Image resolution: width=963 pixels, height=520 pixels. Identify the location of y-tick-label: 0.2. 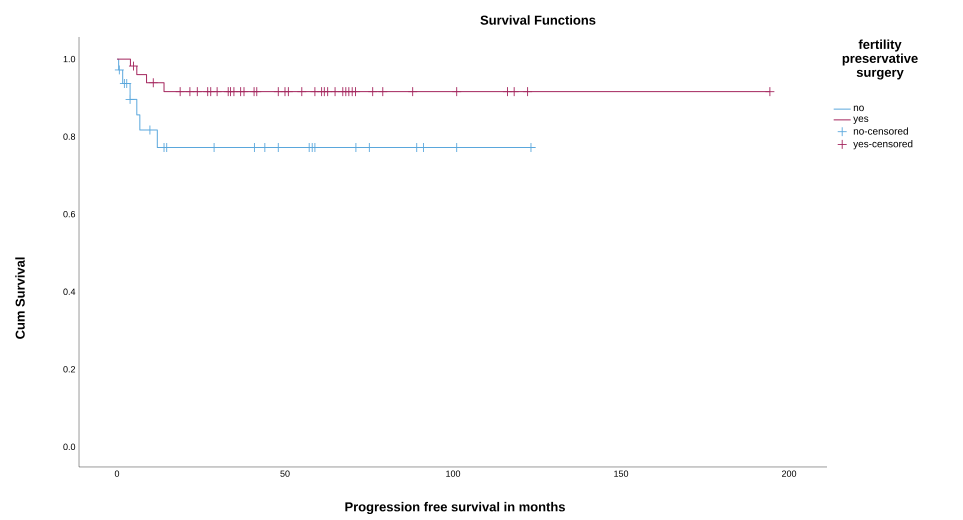
(69, 369).